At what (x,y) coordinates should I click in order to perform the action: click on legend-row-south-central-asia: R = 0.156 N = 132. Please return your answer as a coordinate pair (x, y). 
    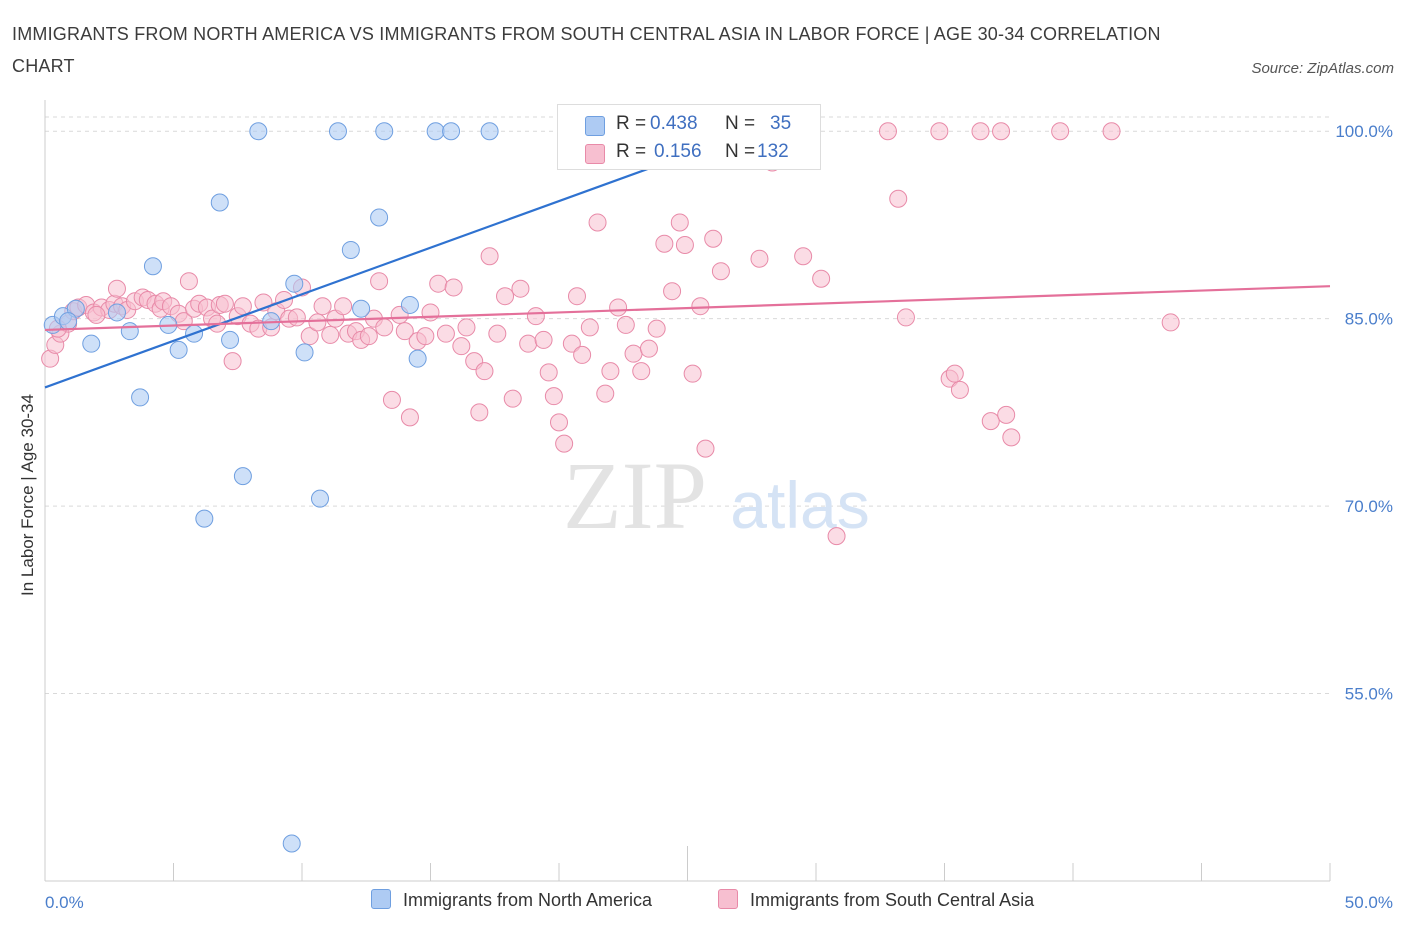
    Looking at the image, I should click on (689, 153).